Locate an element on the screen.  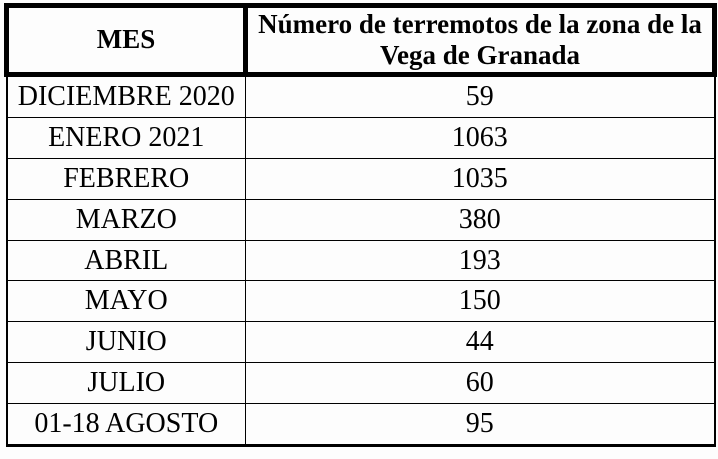
table-row: JUNIO 44 is located at coordinates (360, 342).